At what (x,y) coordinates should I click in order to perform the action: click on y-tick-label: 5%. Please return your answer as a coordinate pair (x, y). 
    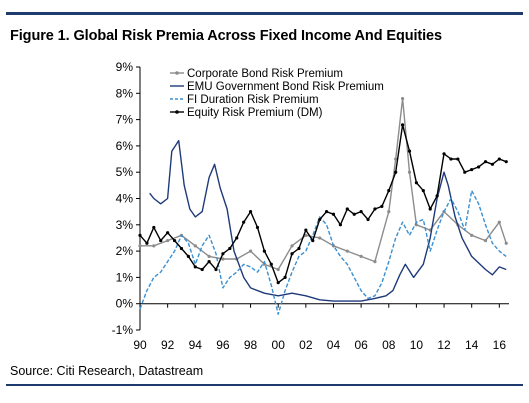
    Looking at the image, I should click on (125, 172).